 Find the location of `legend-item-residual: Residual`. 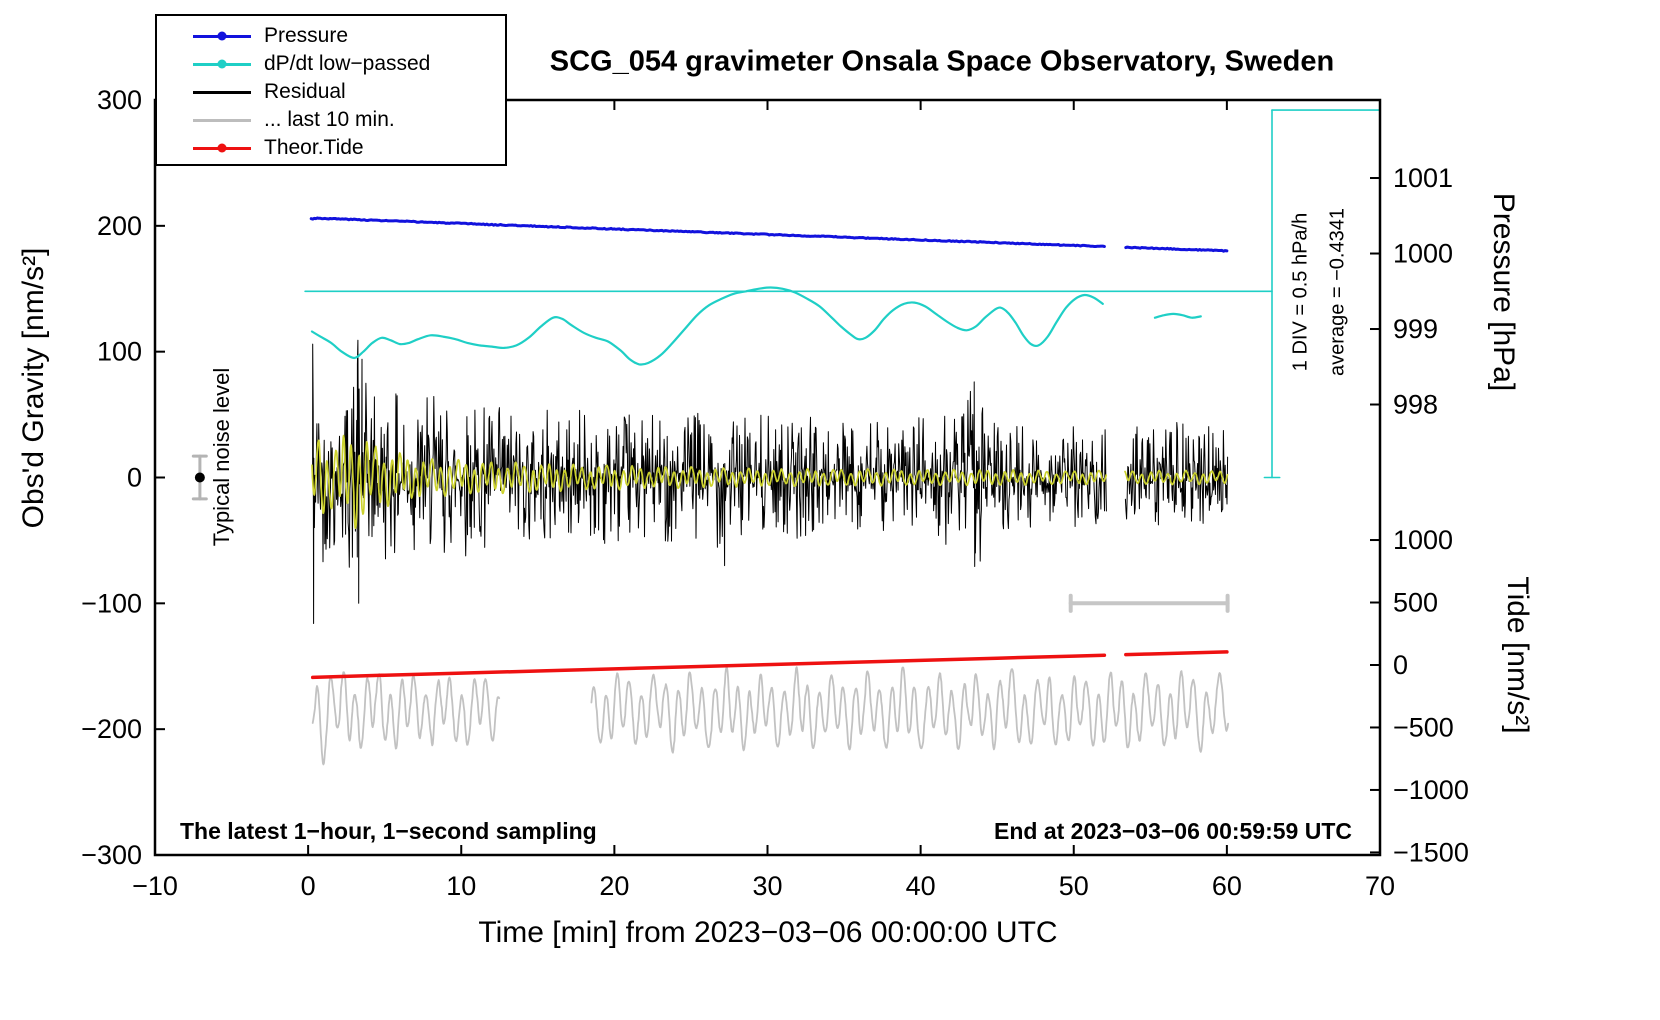

legend-item-residual: Residual is located at coordinates (331, 92).